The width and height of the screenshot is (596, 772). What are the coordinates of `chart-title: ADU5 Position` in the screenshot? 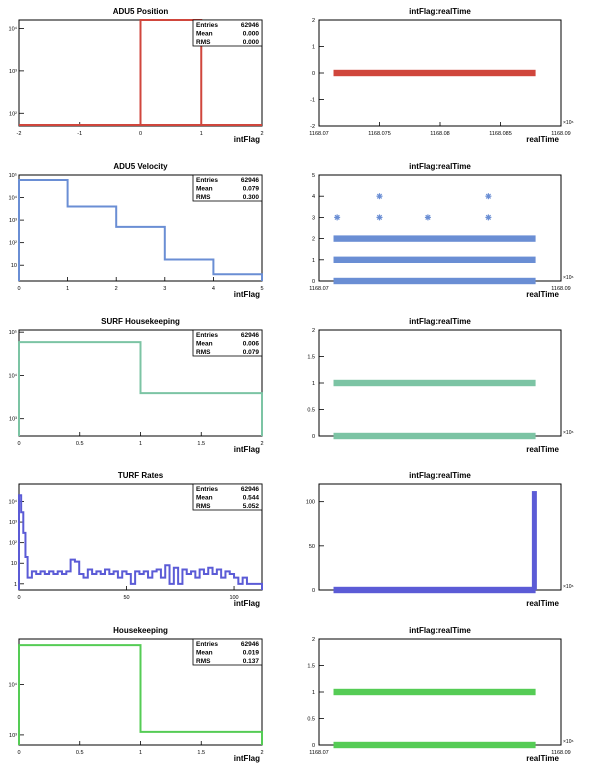 It's located at (141, 11).